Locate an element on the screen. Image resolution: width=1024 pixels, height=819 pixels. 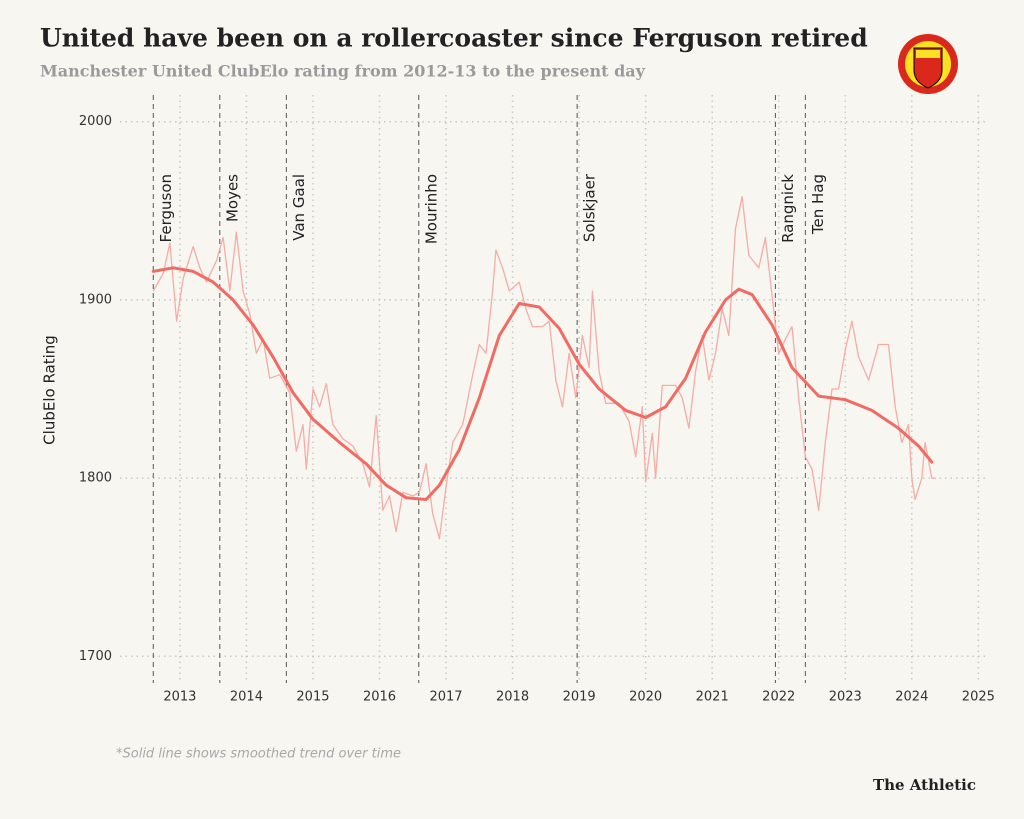
x-tick-label: 2015 is located at coordinates (312, 697).